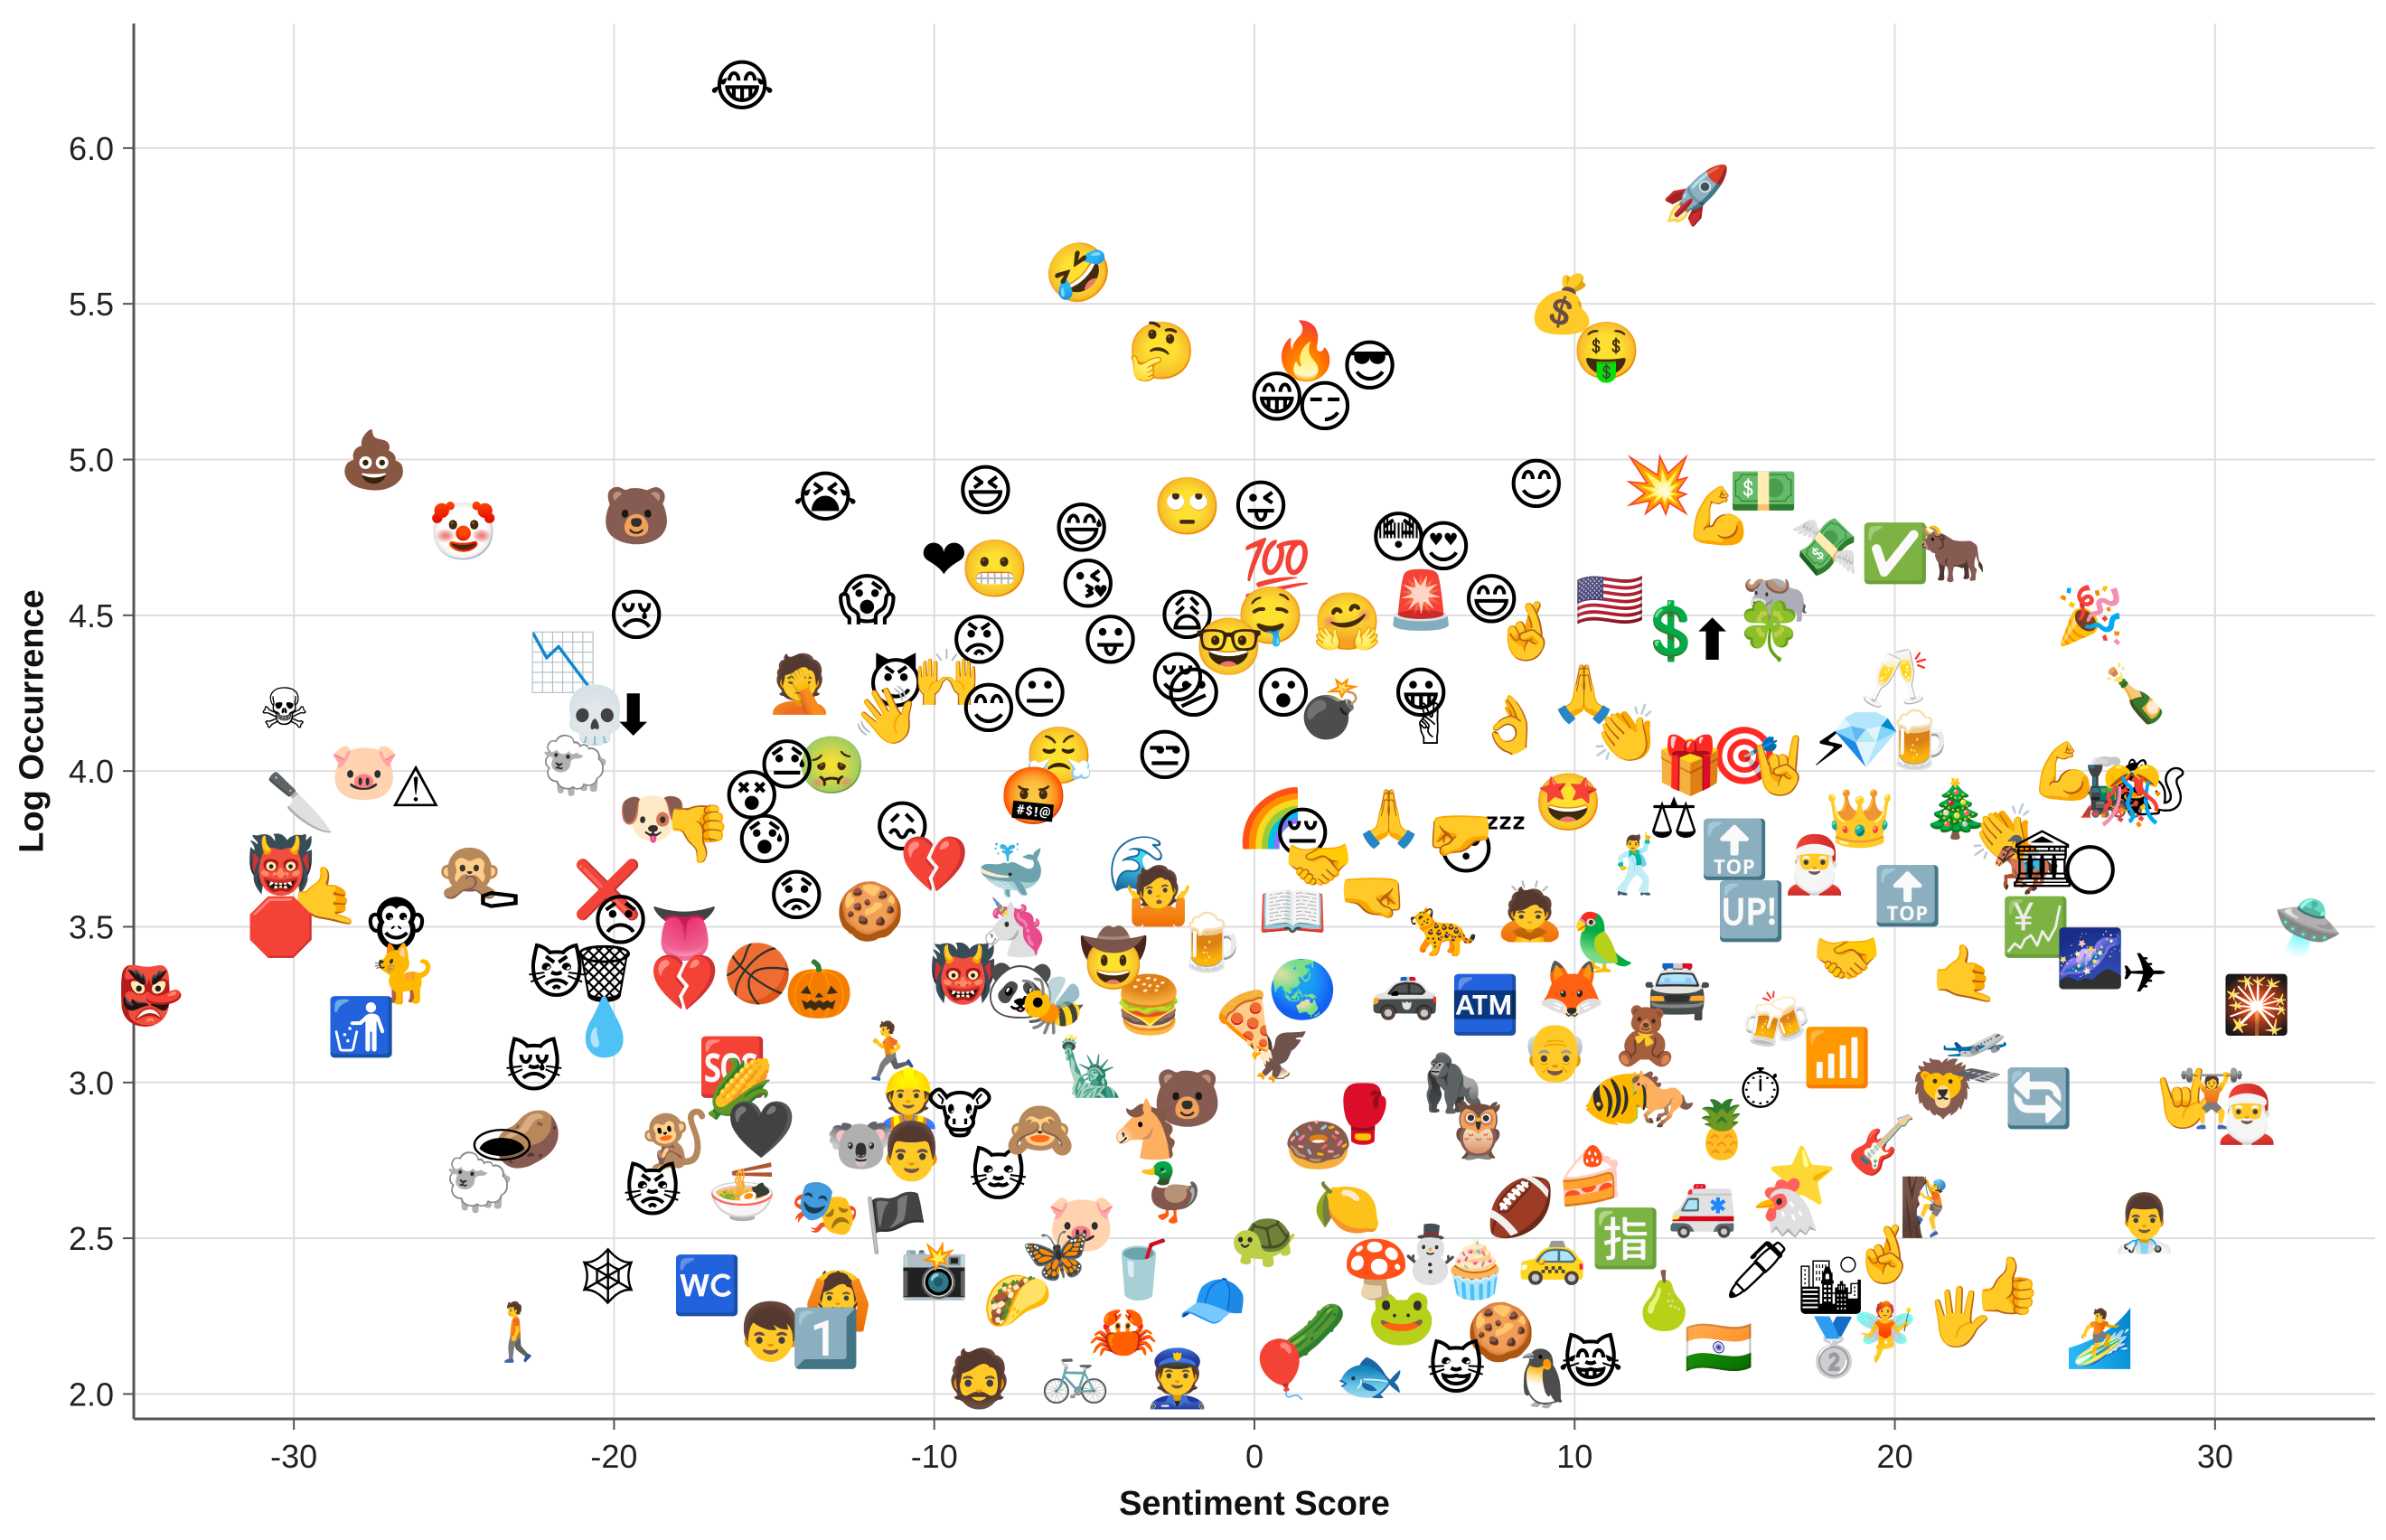  Describe the element at coordinates (1625, 1239) in the screenshot. I see `emoji-point: 🈯` at that location.